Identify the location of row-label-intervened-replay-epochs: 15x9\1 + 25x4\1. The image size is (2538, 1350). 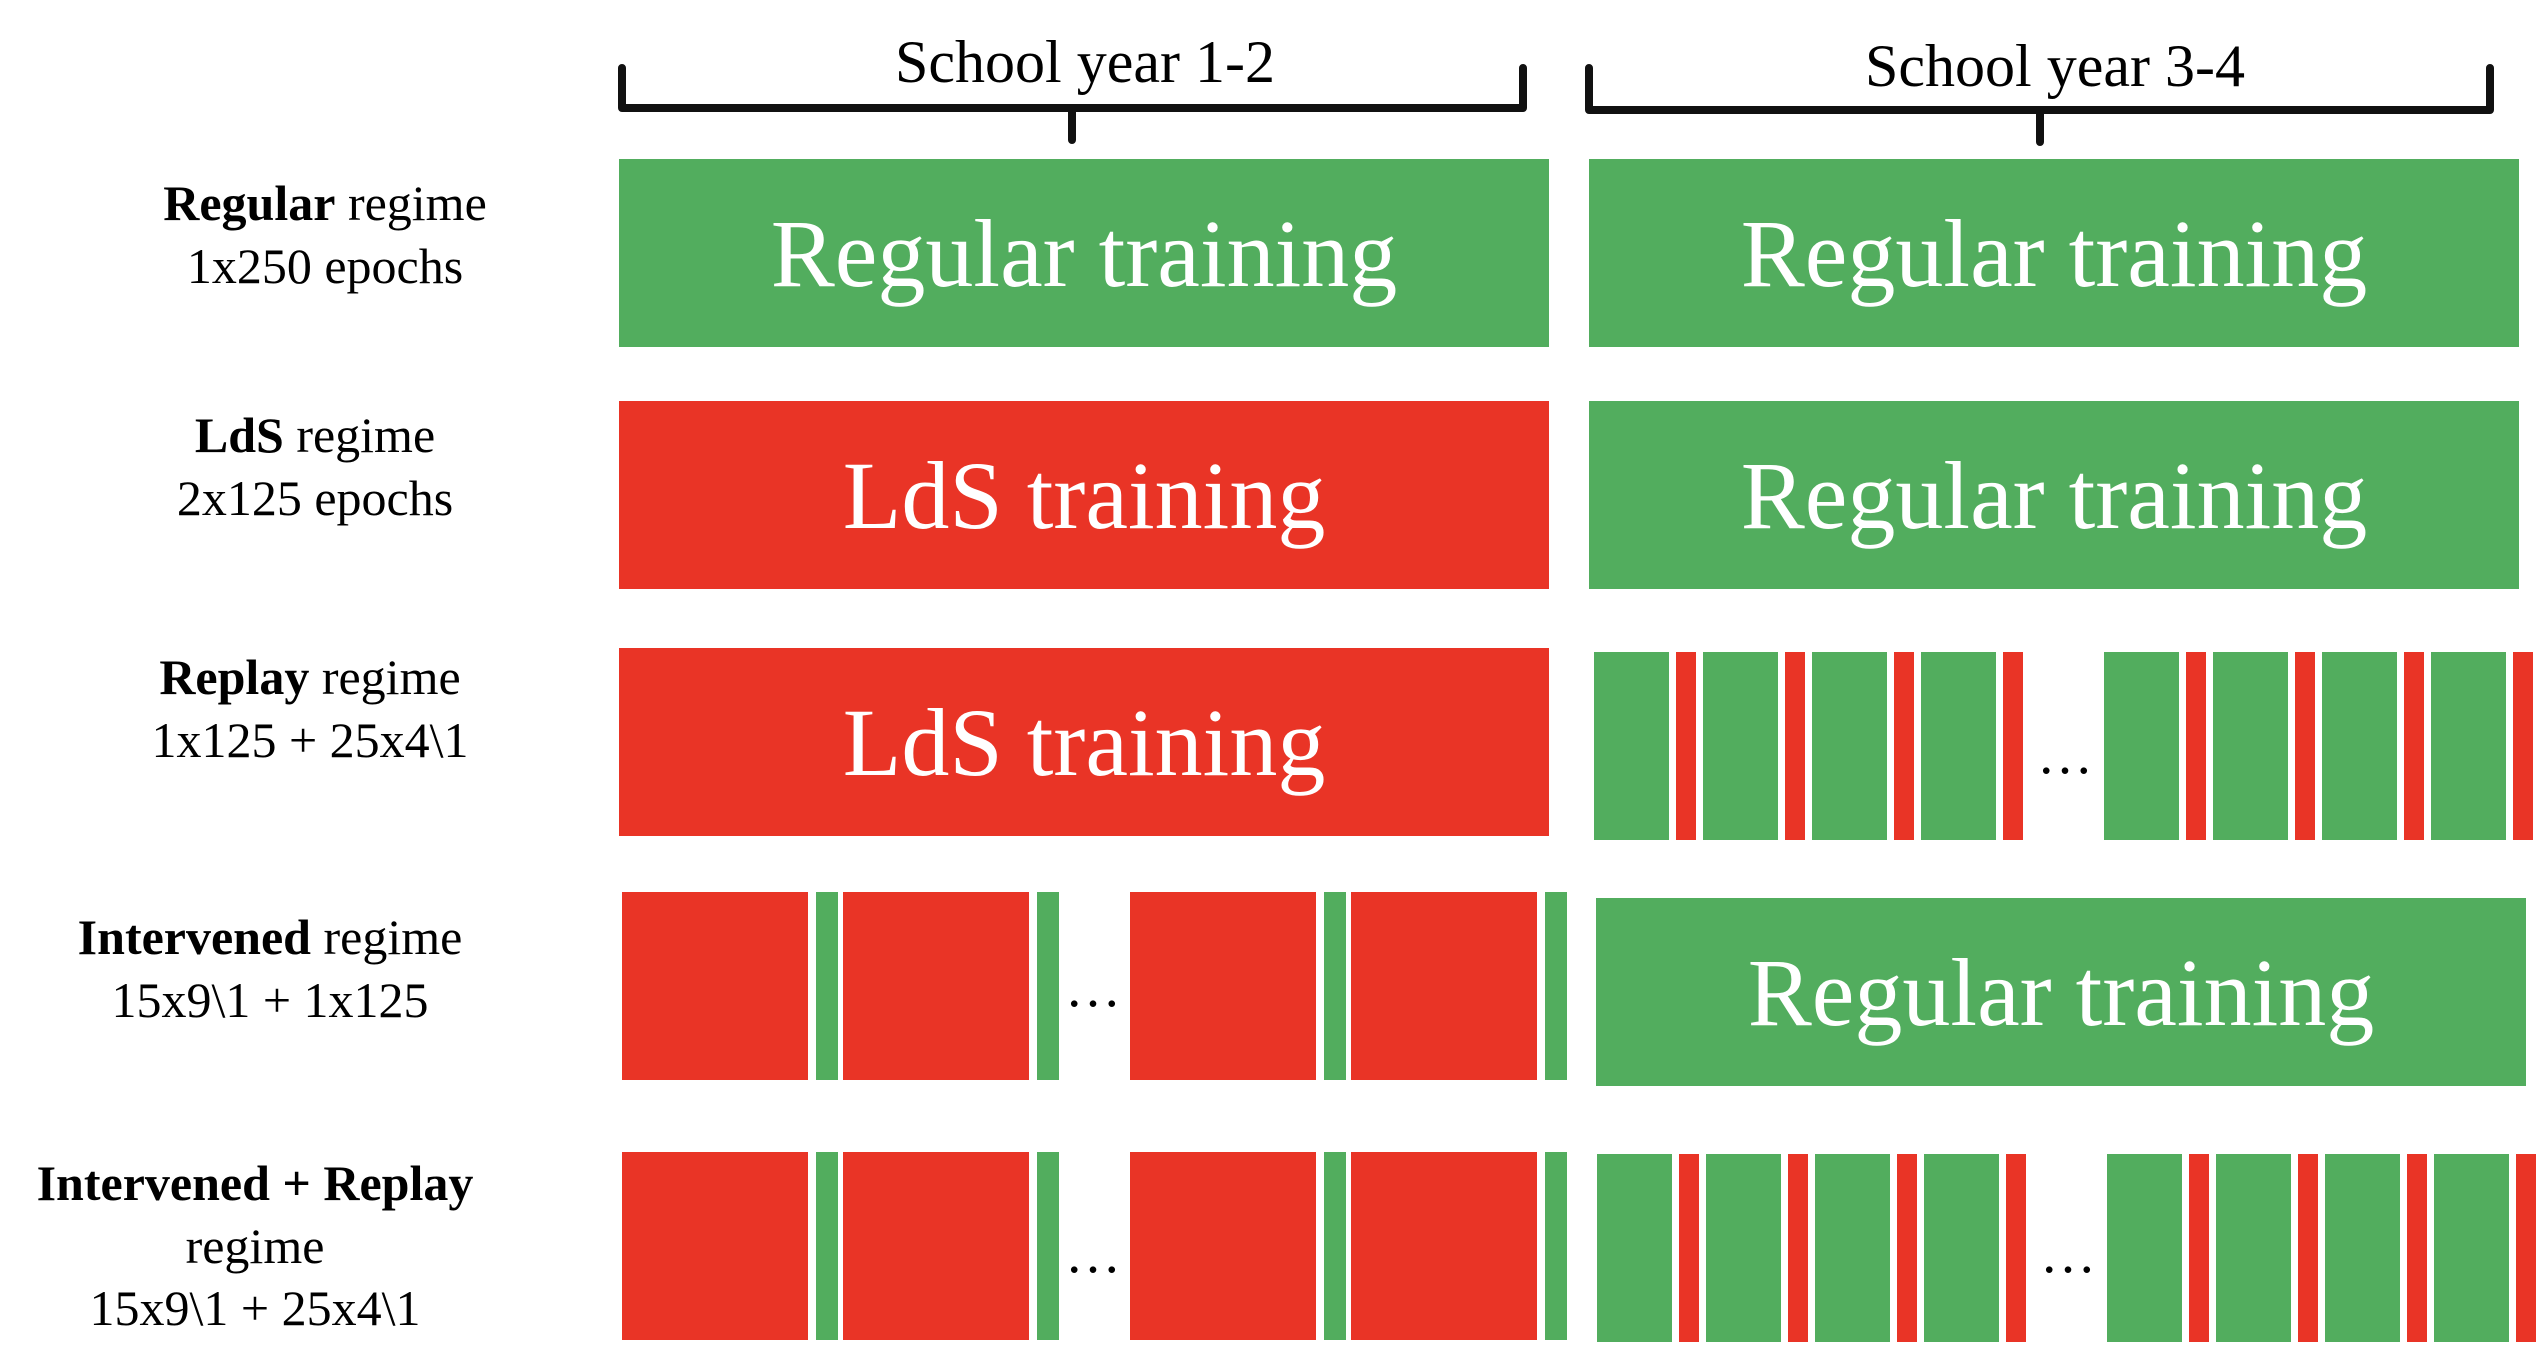
(255, 1308).